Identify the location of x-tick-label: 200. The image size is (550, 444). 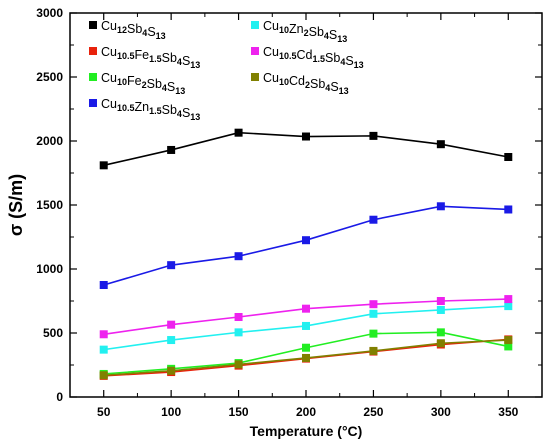
(306, 412).